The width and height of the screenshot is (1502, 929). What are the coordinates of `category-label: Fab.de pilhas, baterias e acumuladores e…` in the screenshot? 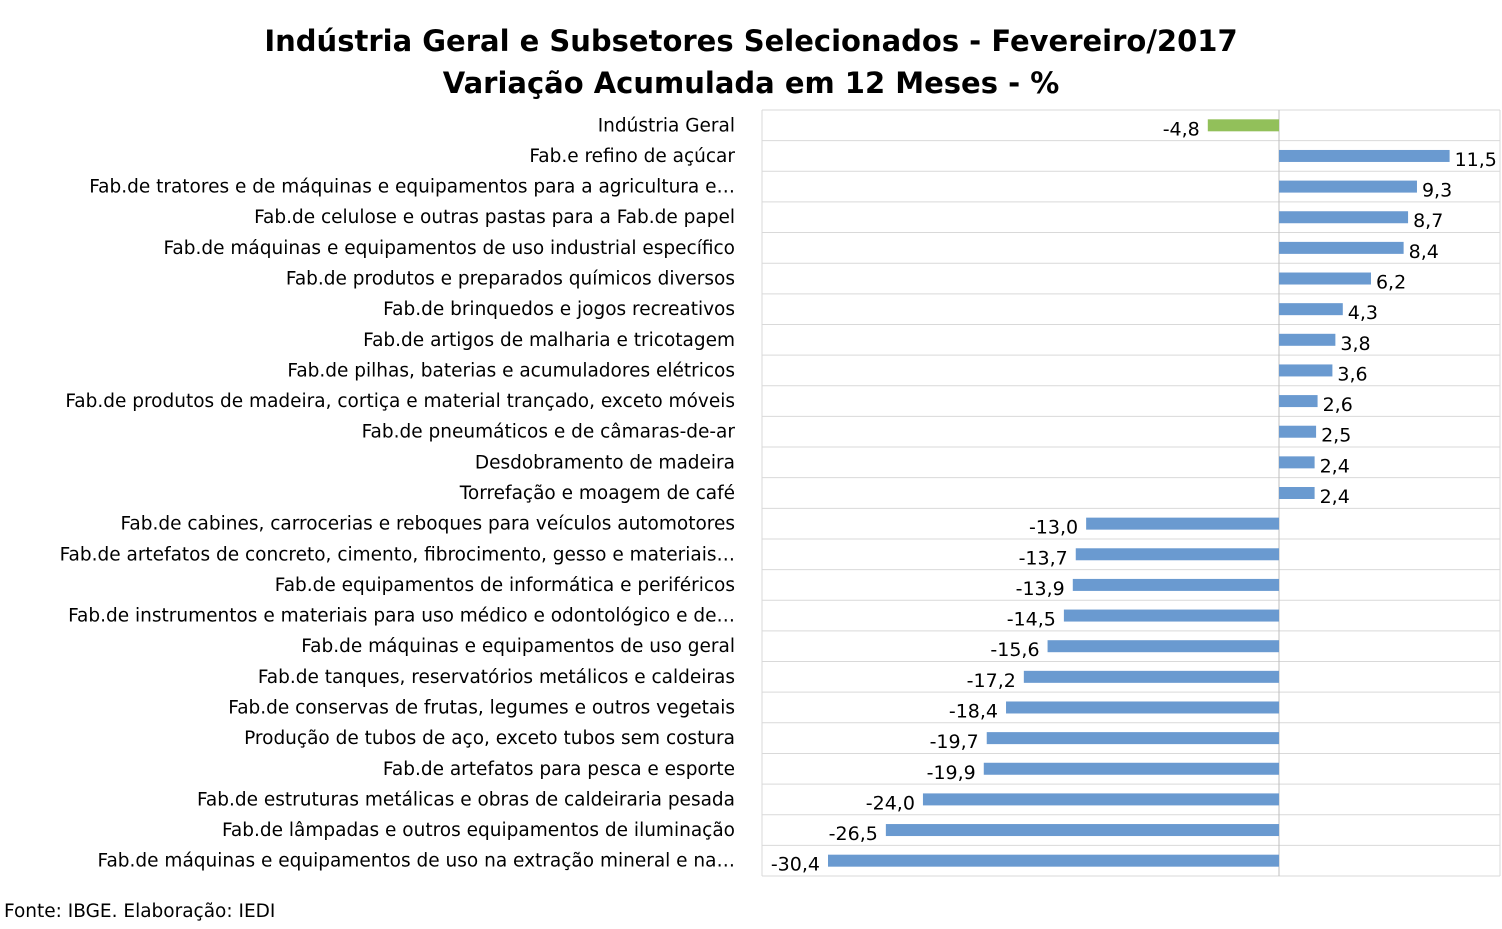 It's located at (511, 370).